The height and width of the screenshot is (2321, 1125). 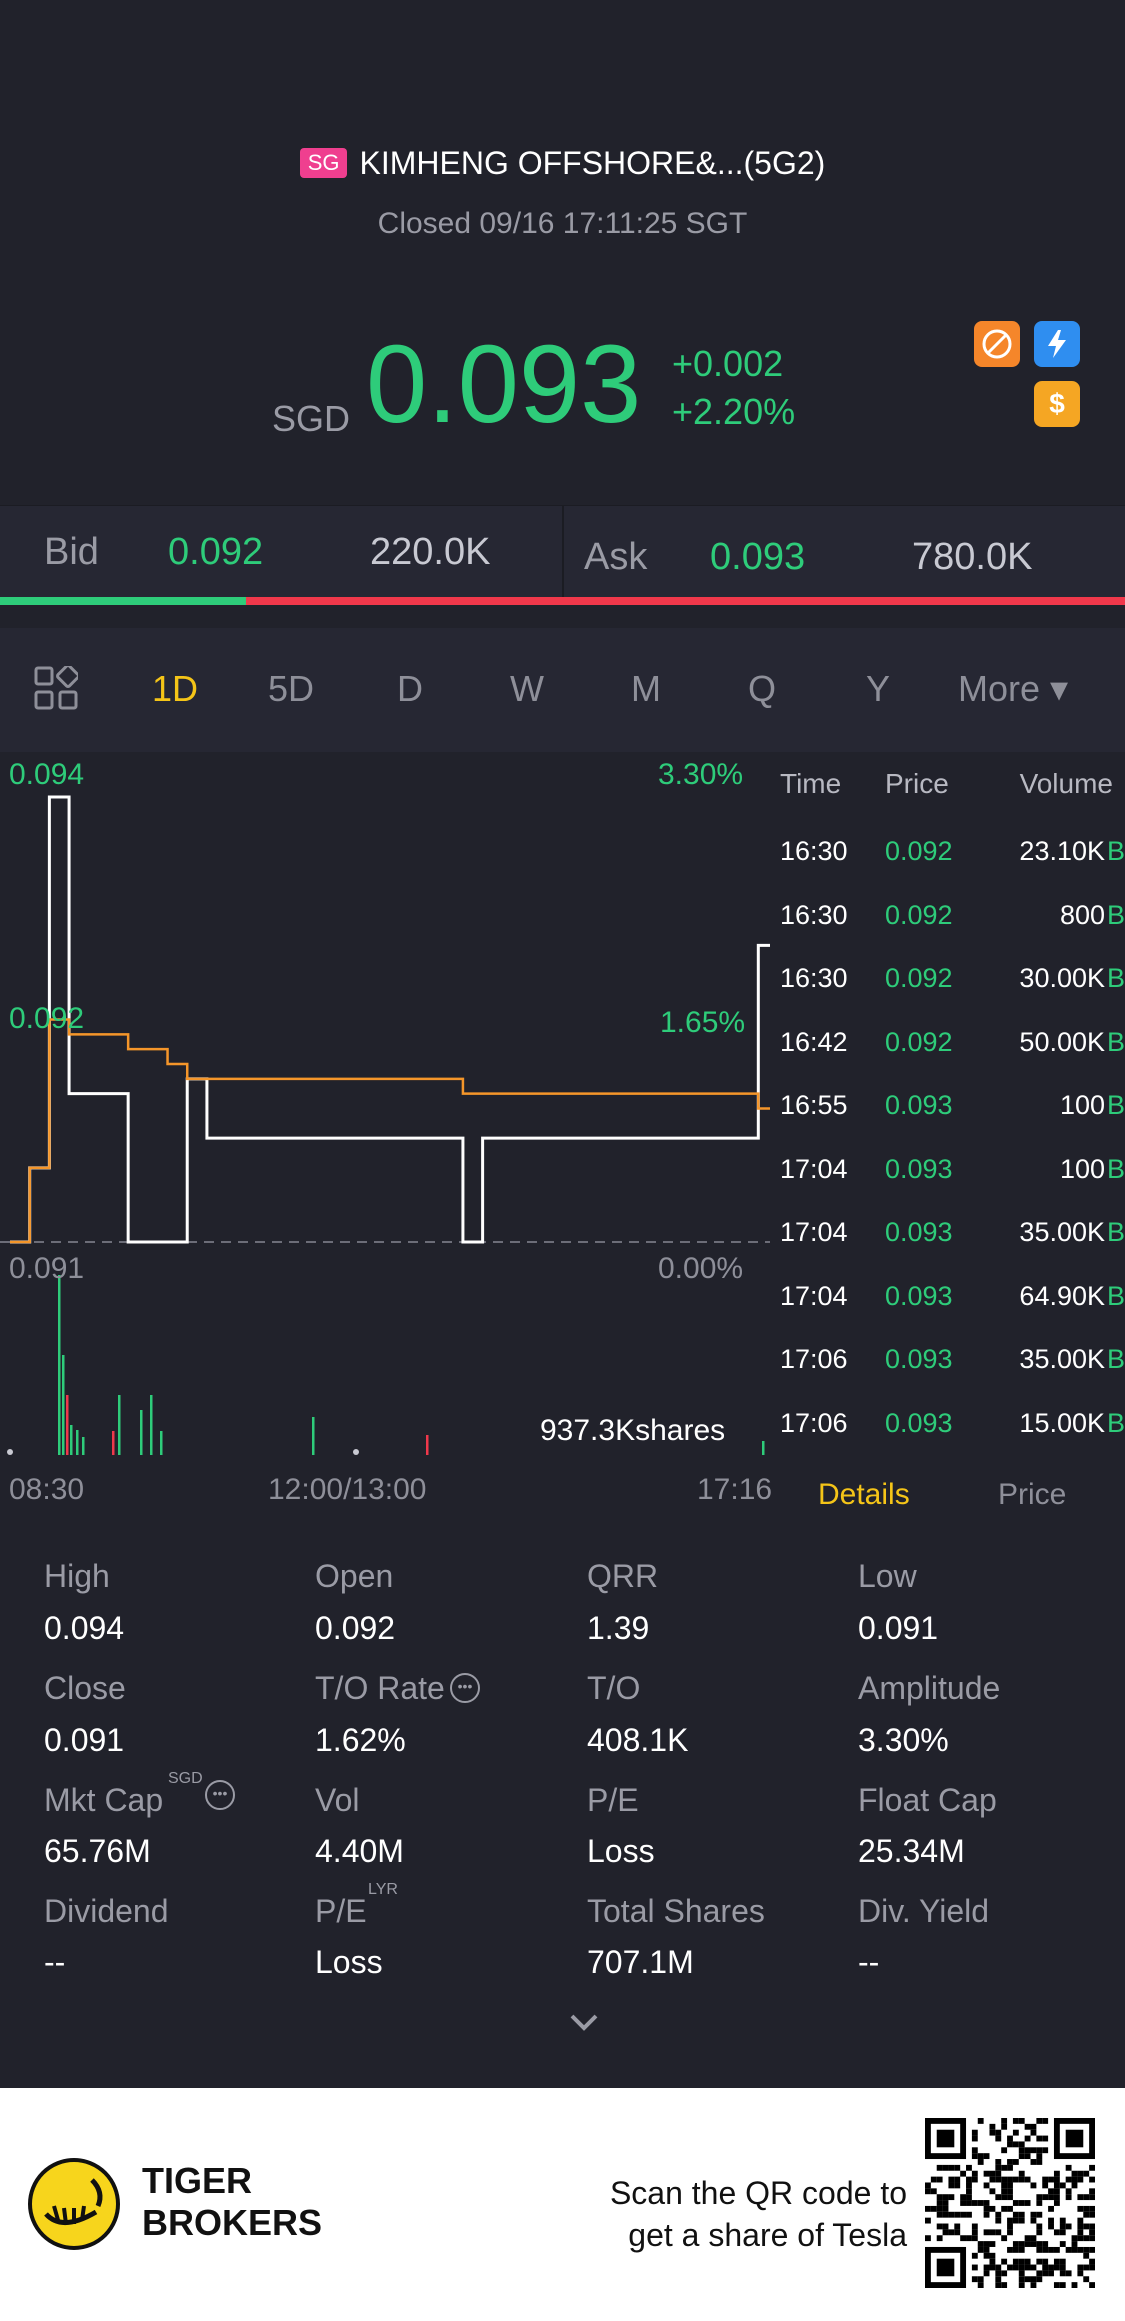 What do you see at coordinates (864, 1494) in the screenshot?
I see `tab-details: Details` at bounding box center [864, 1494].